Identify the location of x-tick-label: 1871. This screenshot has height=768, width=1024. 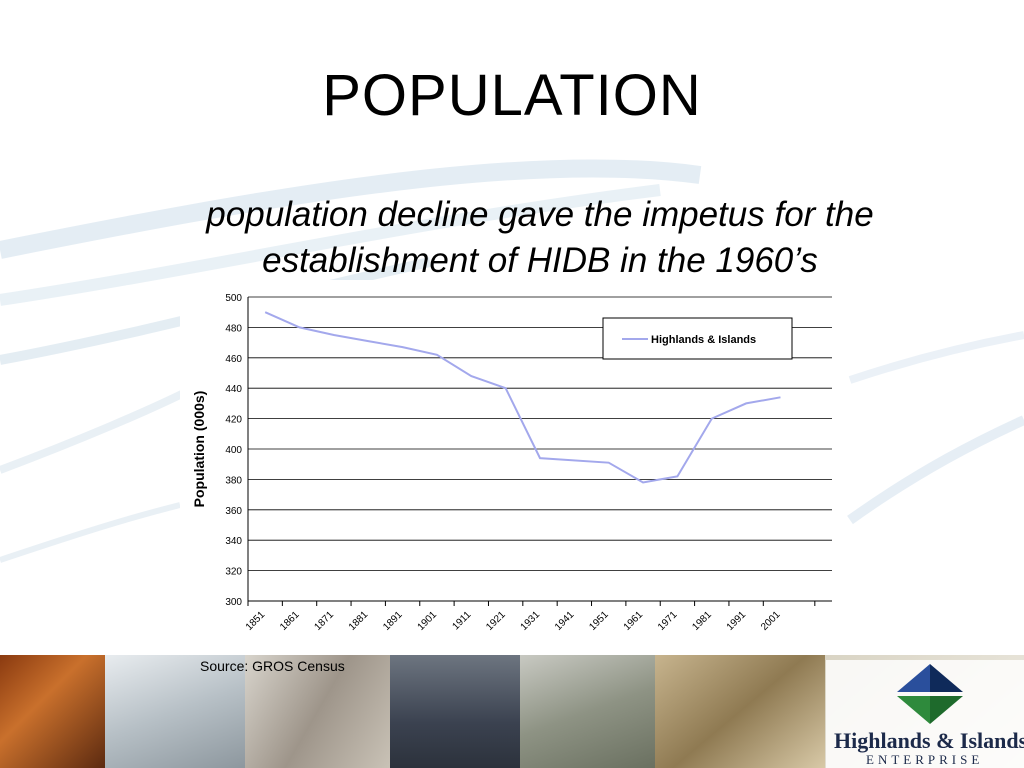
(324, 621).